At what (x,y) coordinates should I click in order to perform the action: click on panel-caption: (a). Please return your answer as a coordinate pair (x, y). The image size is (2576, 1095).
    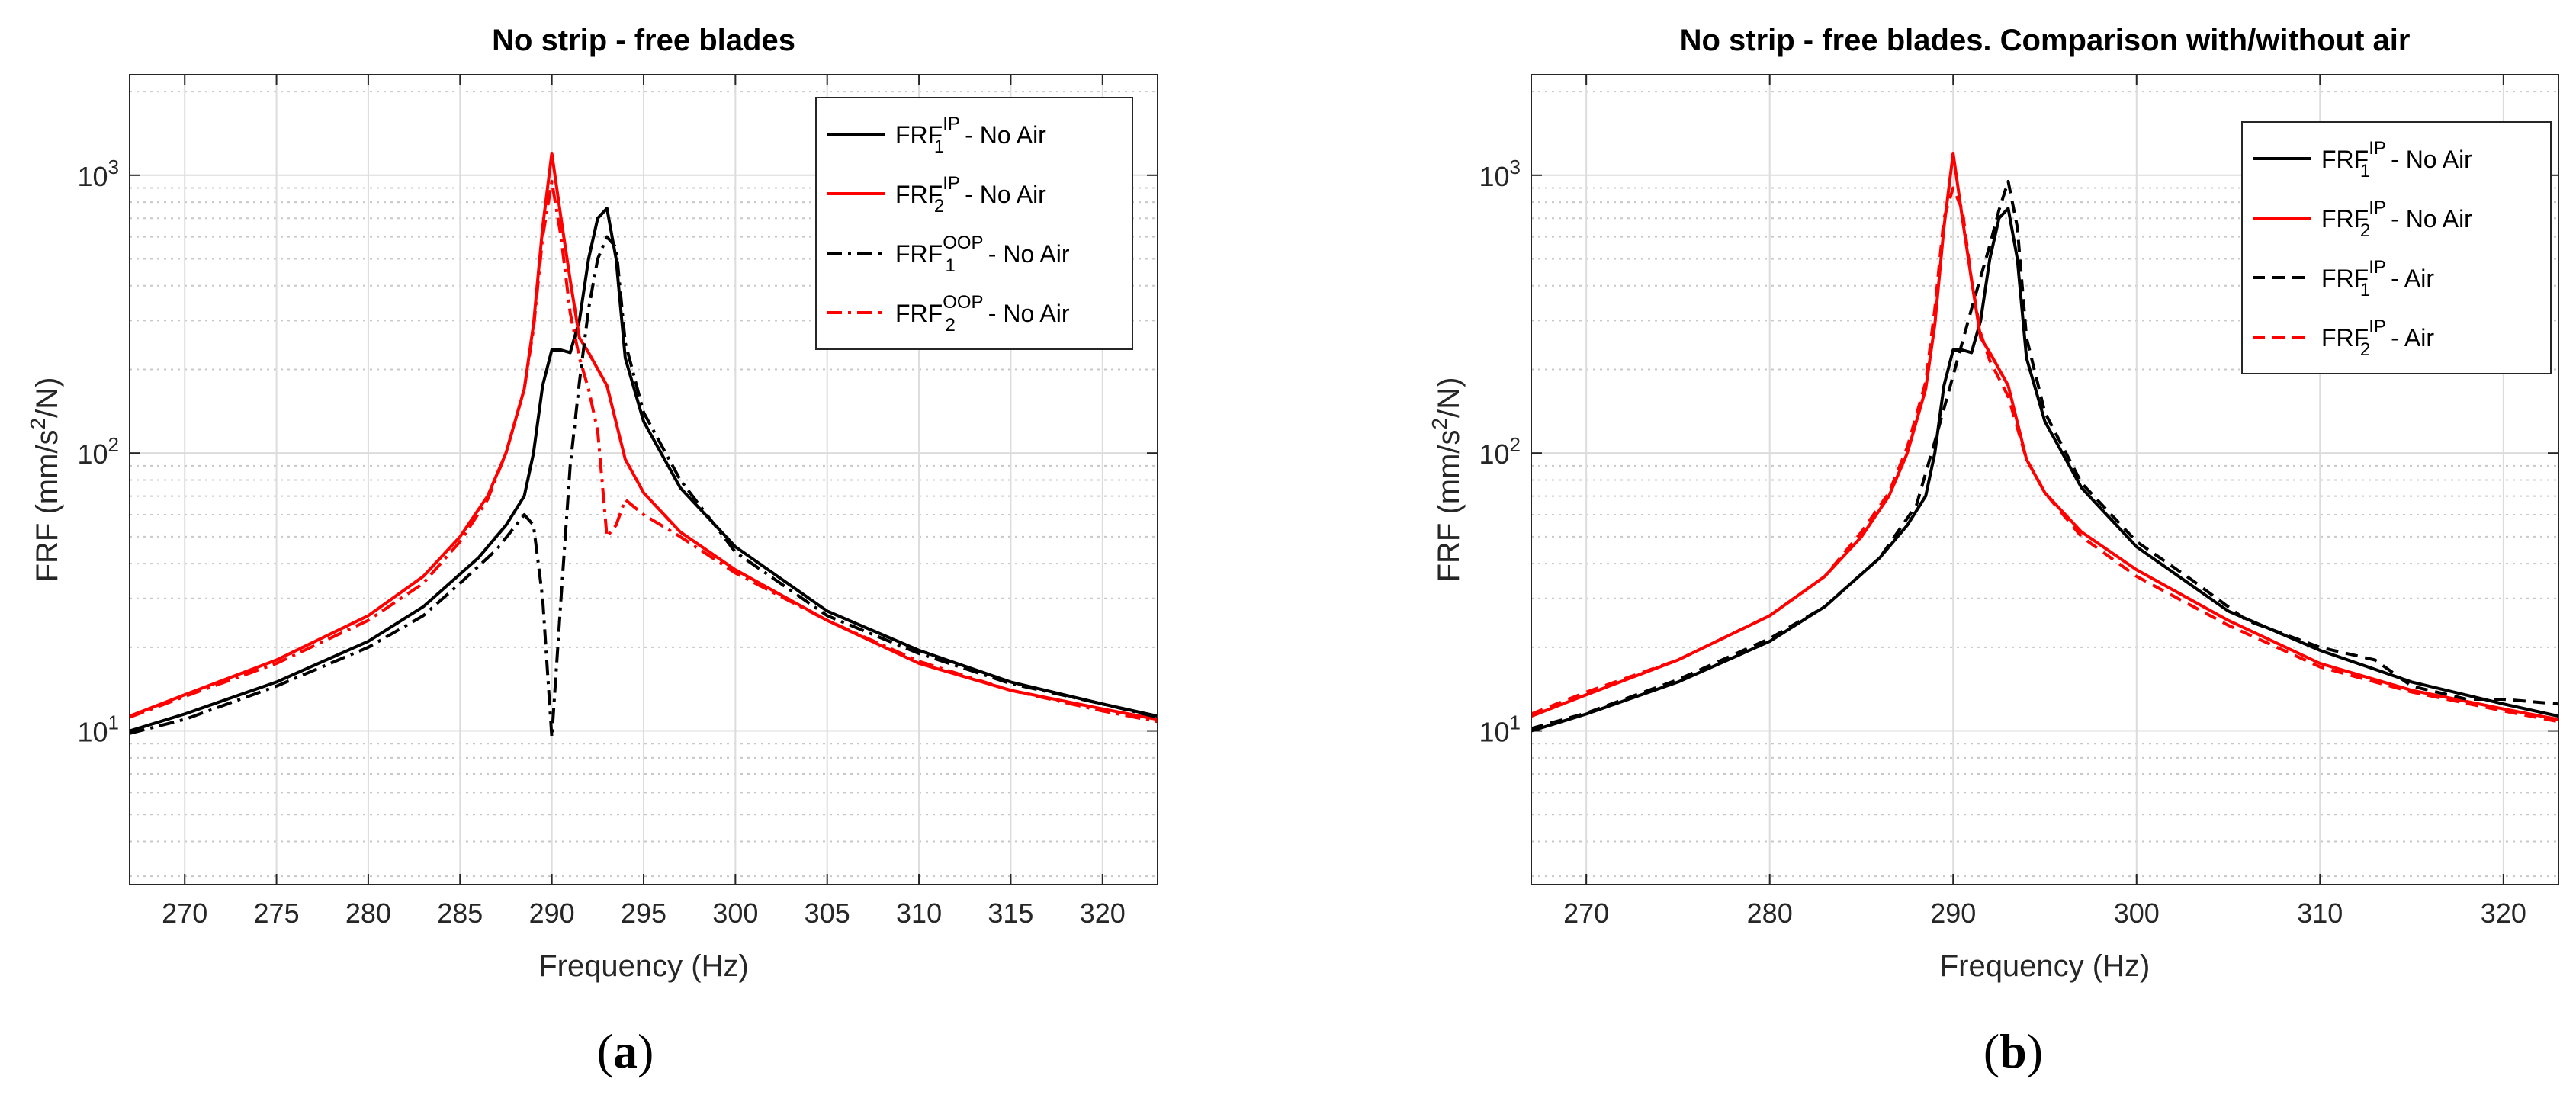
    Looking at the image, I should click on (625, 1051).